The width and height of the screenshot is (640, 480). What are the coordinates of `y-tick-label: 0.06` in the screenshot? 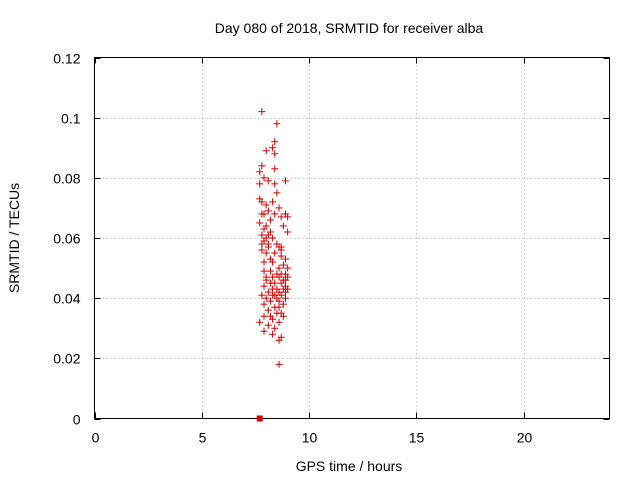 It's located at (66, 239).